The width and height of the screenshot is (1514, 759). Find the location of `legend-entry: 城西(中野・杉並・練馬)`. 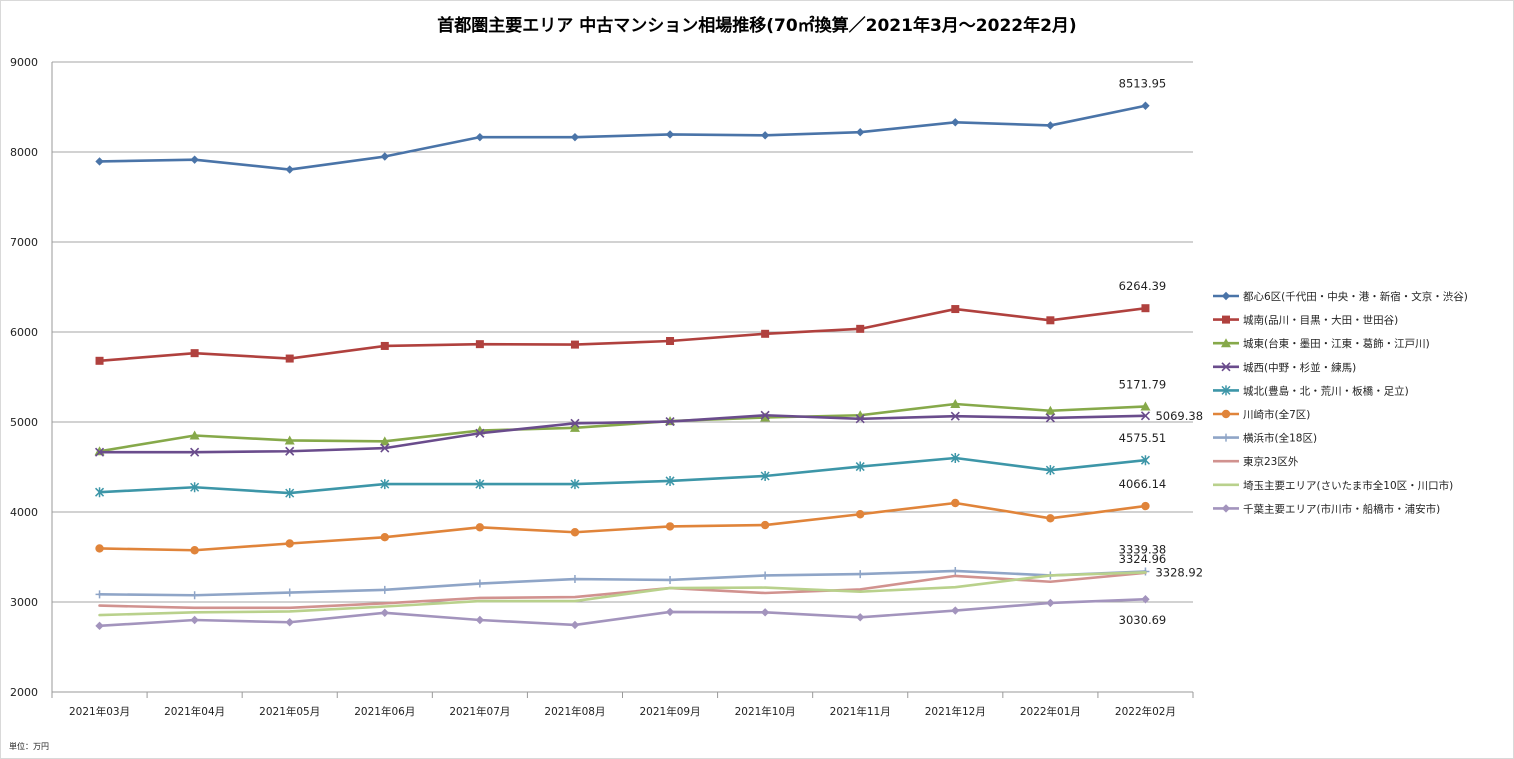

legend-entry: 城西(中野・杉並・練馬) is located at coordinates (1299, 367).